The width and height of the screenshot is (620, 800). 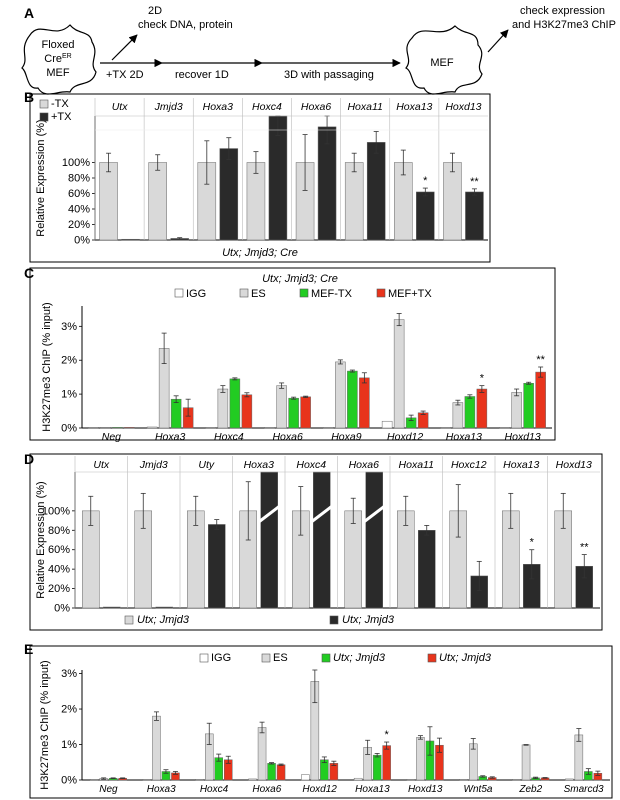 I want to click on y-tick-label-D: 80%, so click(x=59, y=531).